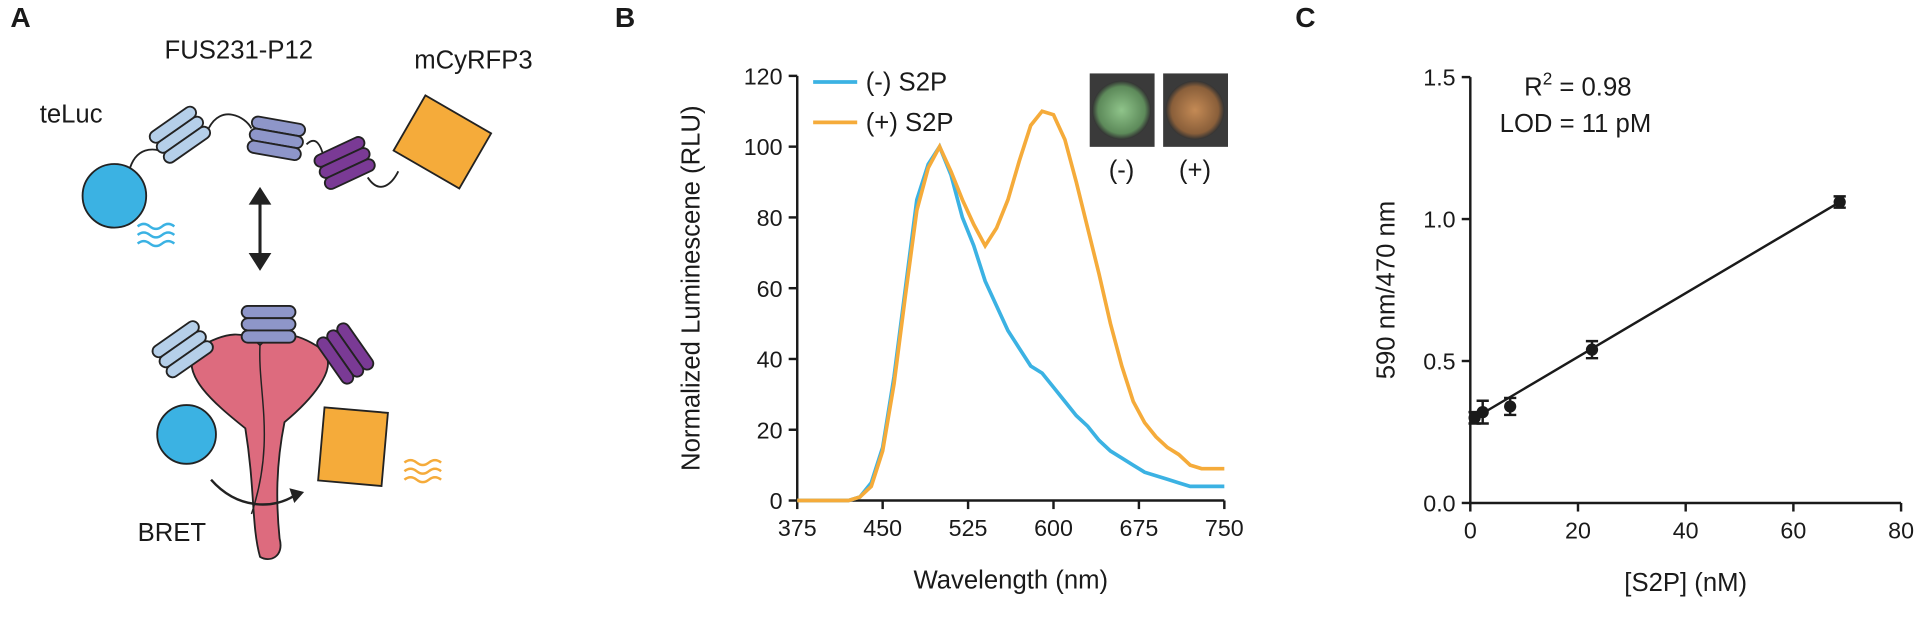  What do you see at coordinates (1901, 530) in the screenshot?
I see `x-tick-label: 80` at bounding box center [1901, 530].